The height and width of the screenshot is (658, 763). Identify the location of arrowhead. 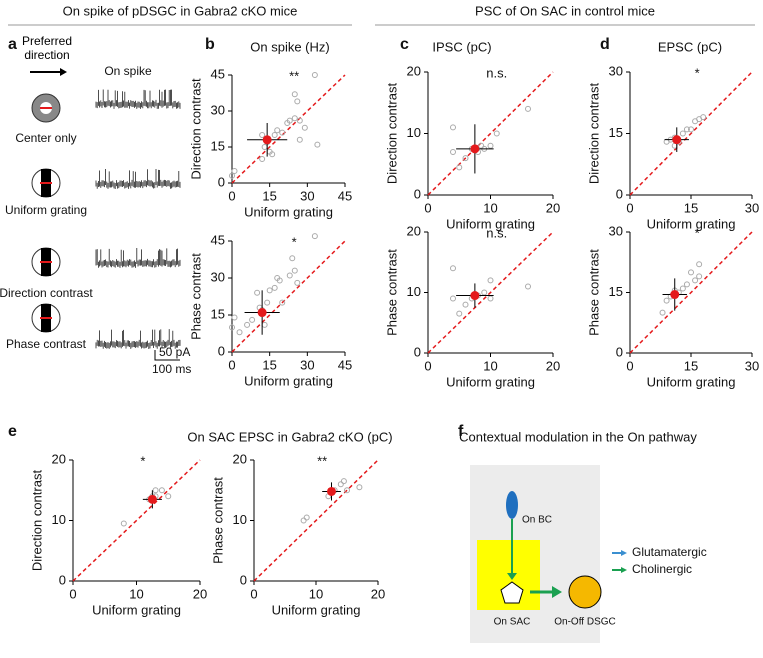
(557, 592).